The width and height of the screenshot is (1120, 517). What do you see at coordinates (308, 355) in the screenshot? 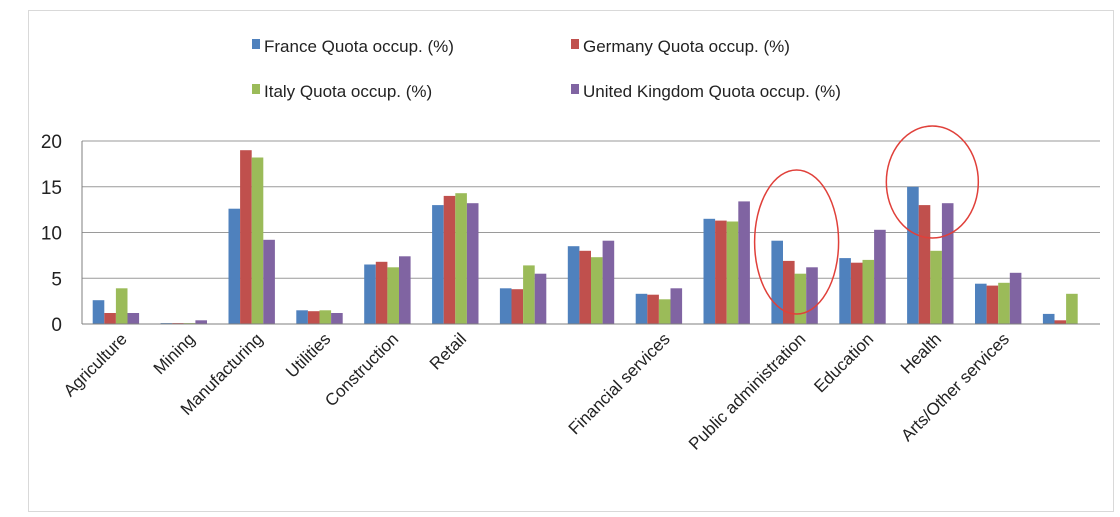
I see `x-category-label: Utilities` at bounding box center [308, 355].